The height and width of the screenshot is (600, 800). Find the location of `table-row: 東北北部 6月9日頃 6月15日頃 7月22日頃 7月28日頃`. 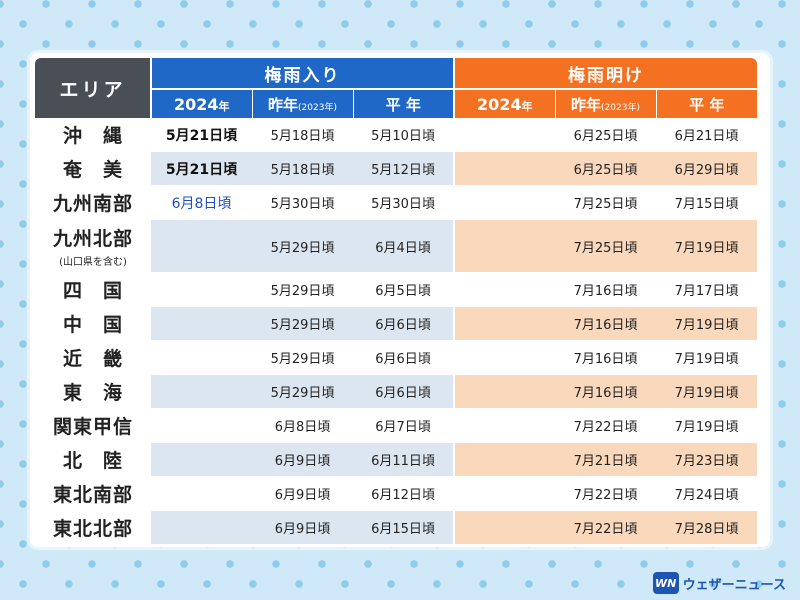

table-row: 東北北部 6月9日頃 6月15日頃 7月22日頃 7月28日頃 is located at coordinates (396, 527).